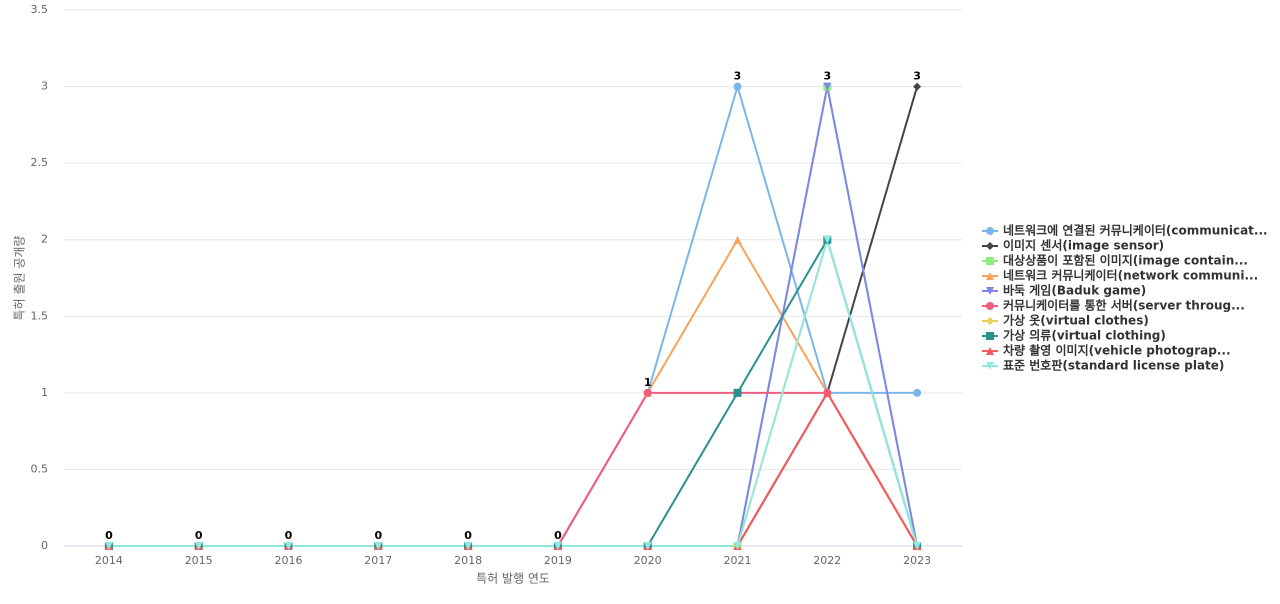 Image resolution: width=1280 pixels, height=604 pixels. I want to click on x-tick-label: 2019, so click(558, 560).